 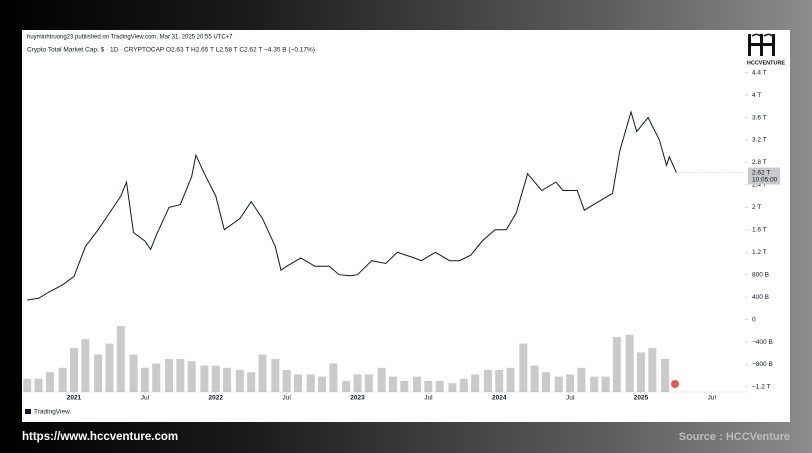 What do you see at coordinates (641, 398) in the screenshot?
I see `x-tick-label: 2025` at bounding box center [641, 398].